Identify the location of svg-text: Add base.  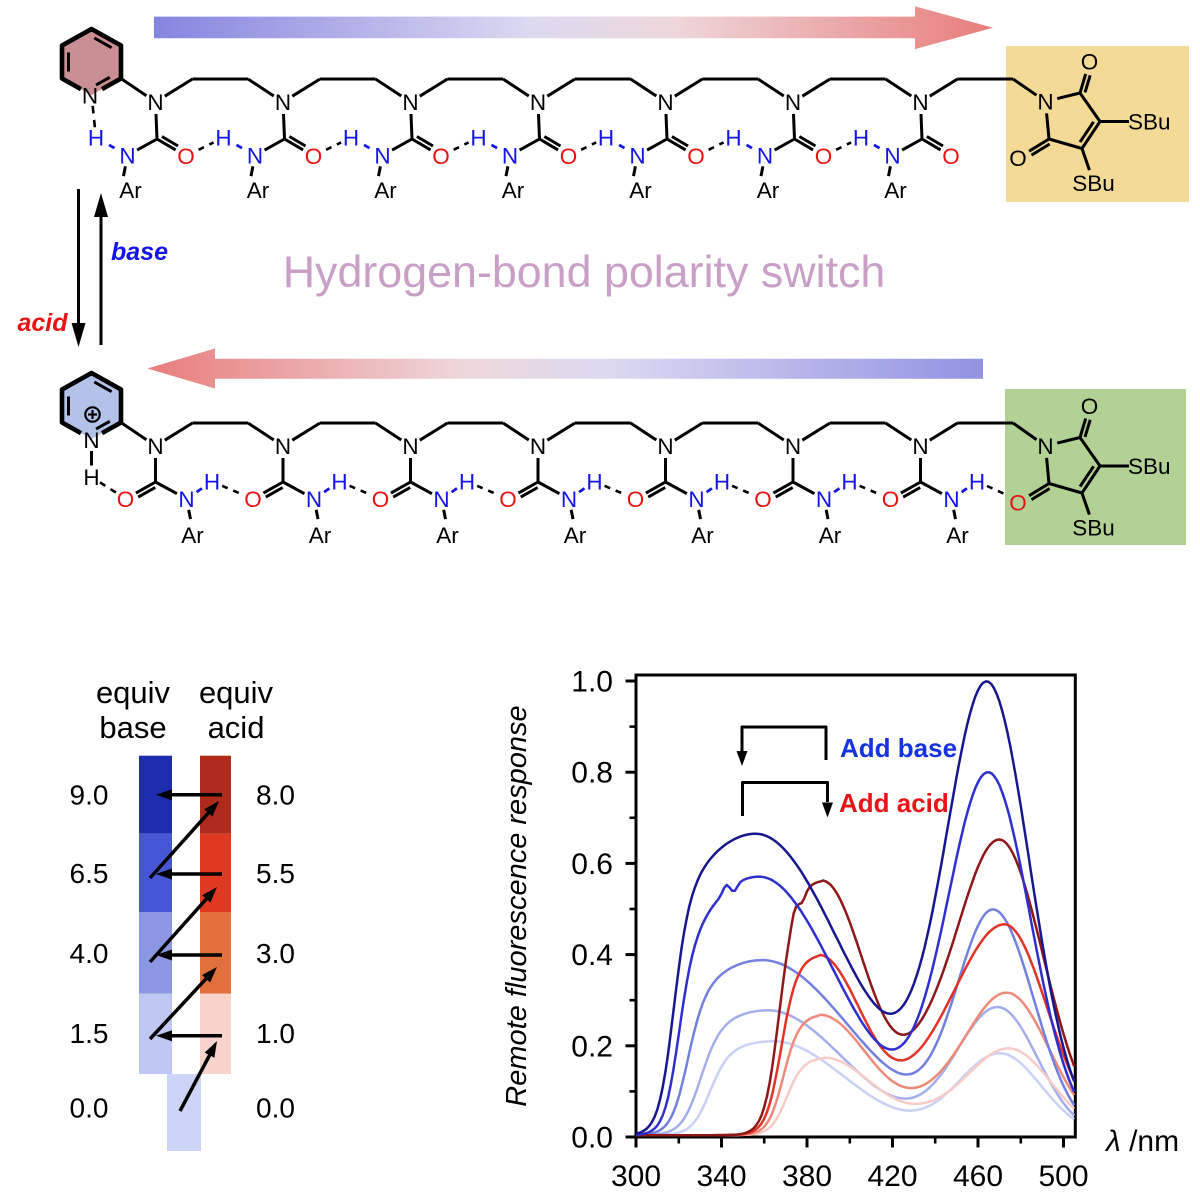
(898, 748).